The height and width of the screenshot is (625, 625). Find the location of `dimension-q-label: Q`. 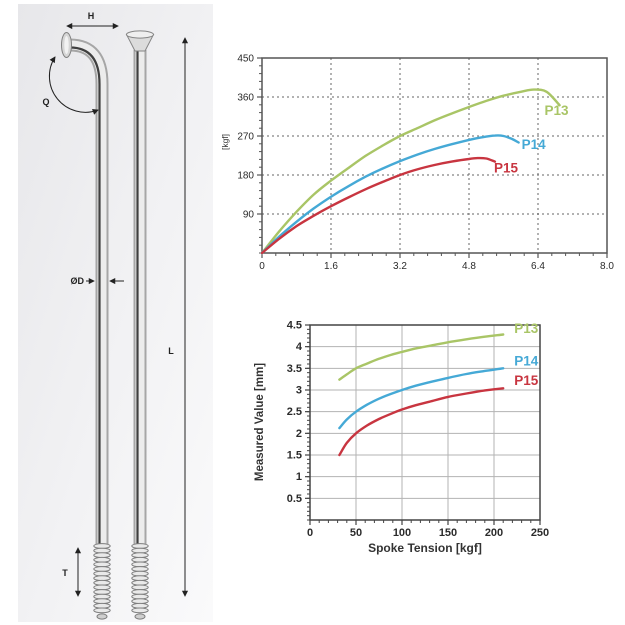

dimension-q-label: Q is located at coordinates (45, 102).